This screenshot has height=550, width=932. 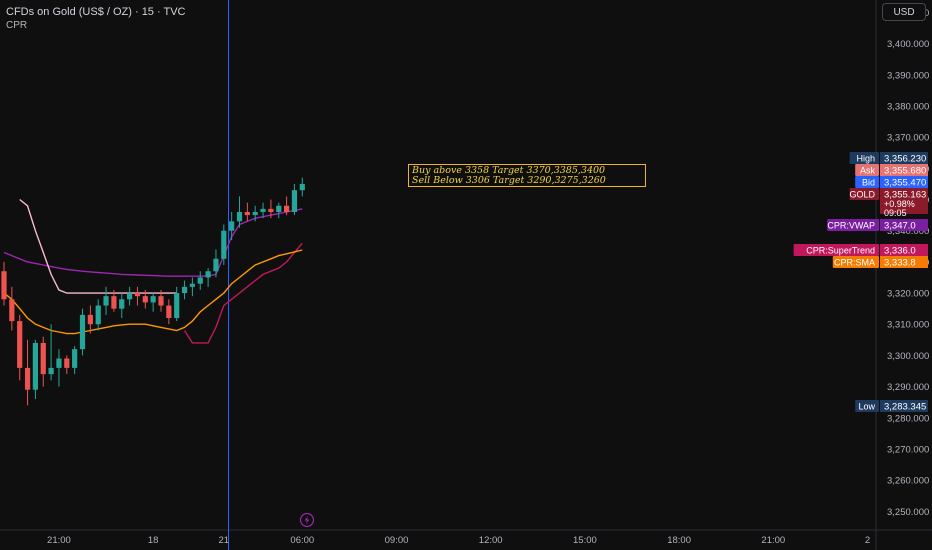 What do you see at coordinates (877, 225) in the screenshot?
I see `price-tag-cpr-vwap: CPR:VWAP 3,347.0` at bounding box center [877, 225].